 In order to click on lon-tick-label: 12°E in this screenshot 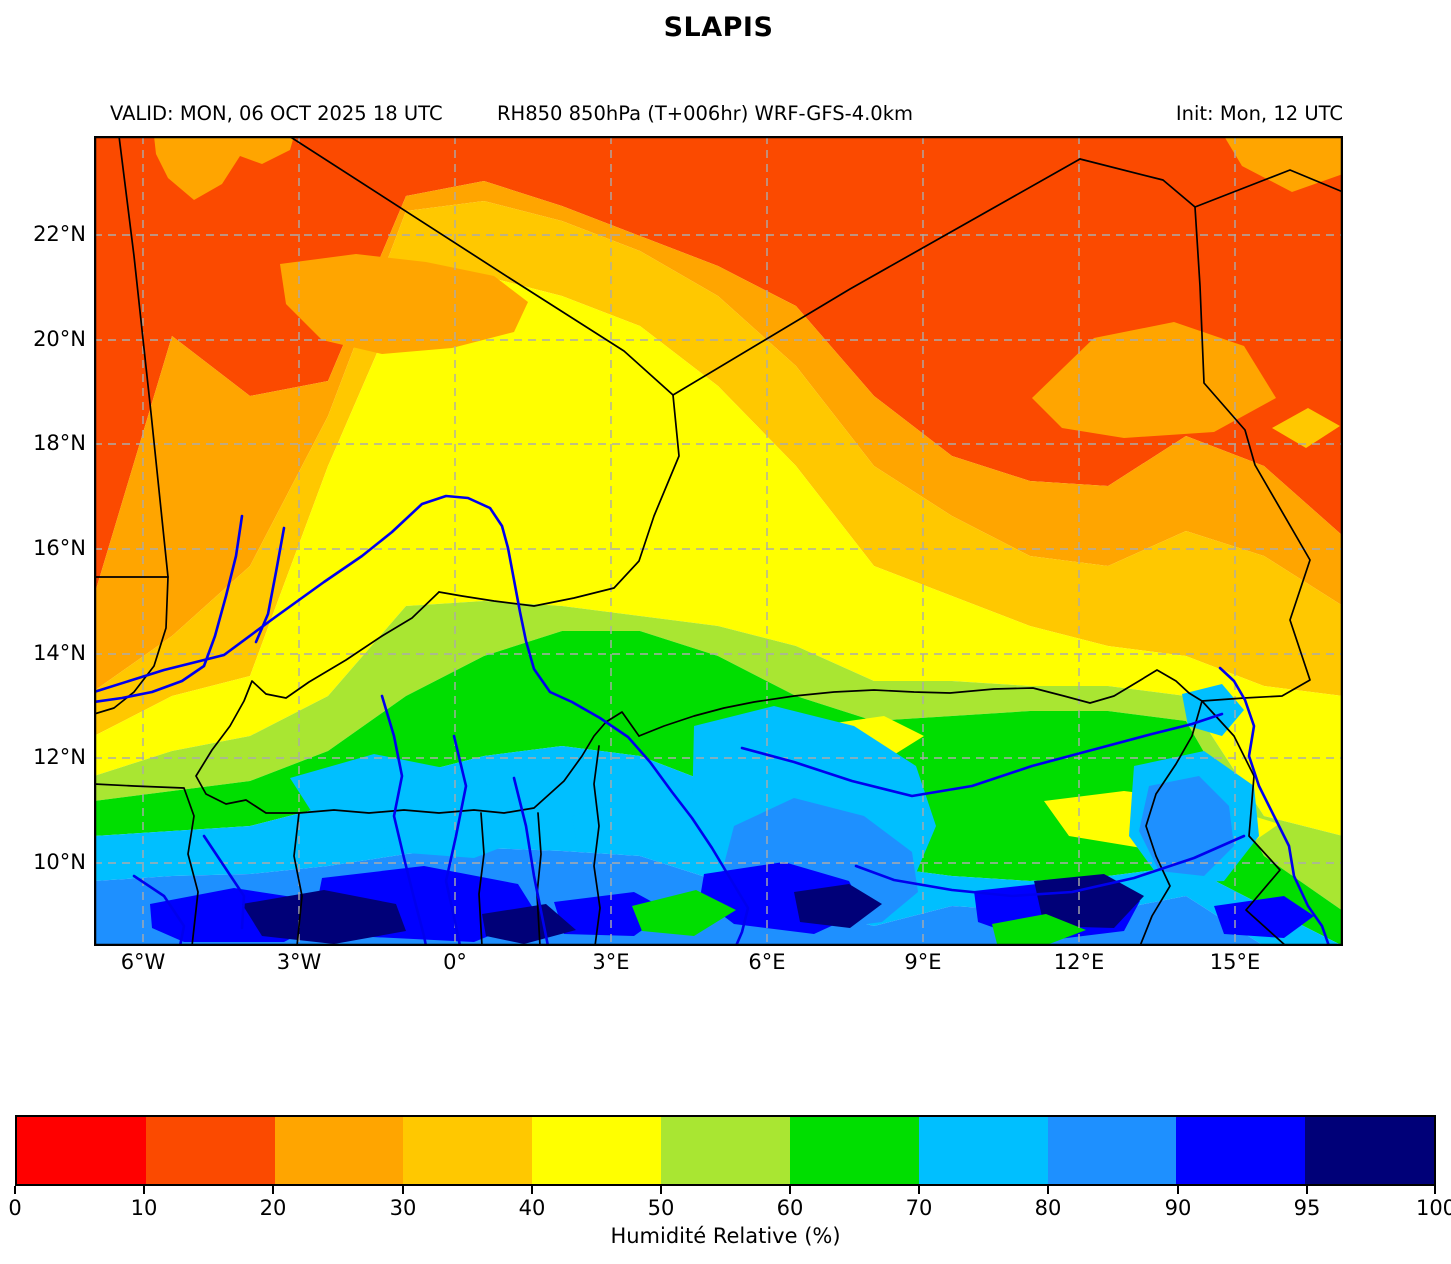, I will do `click(1079, 962)`.